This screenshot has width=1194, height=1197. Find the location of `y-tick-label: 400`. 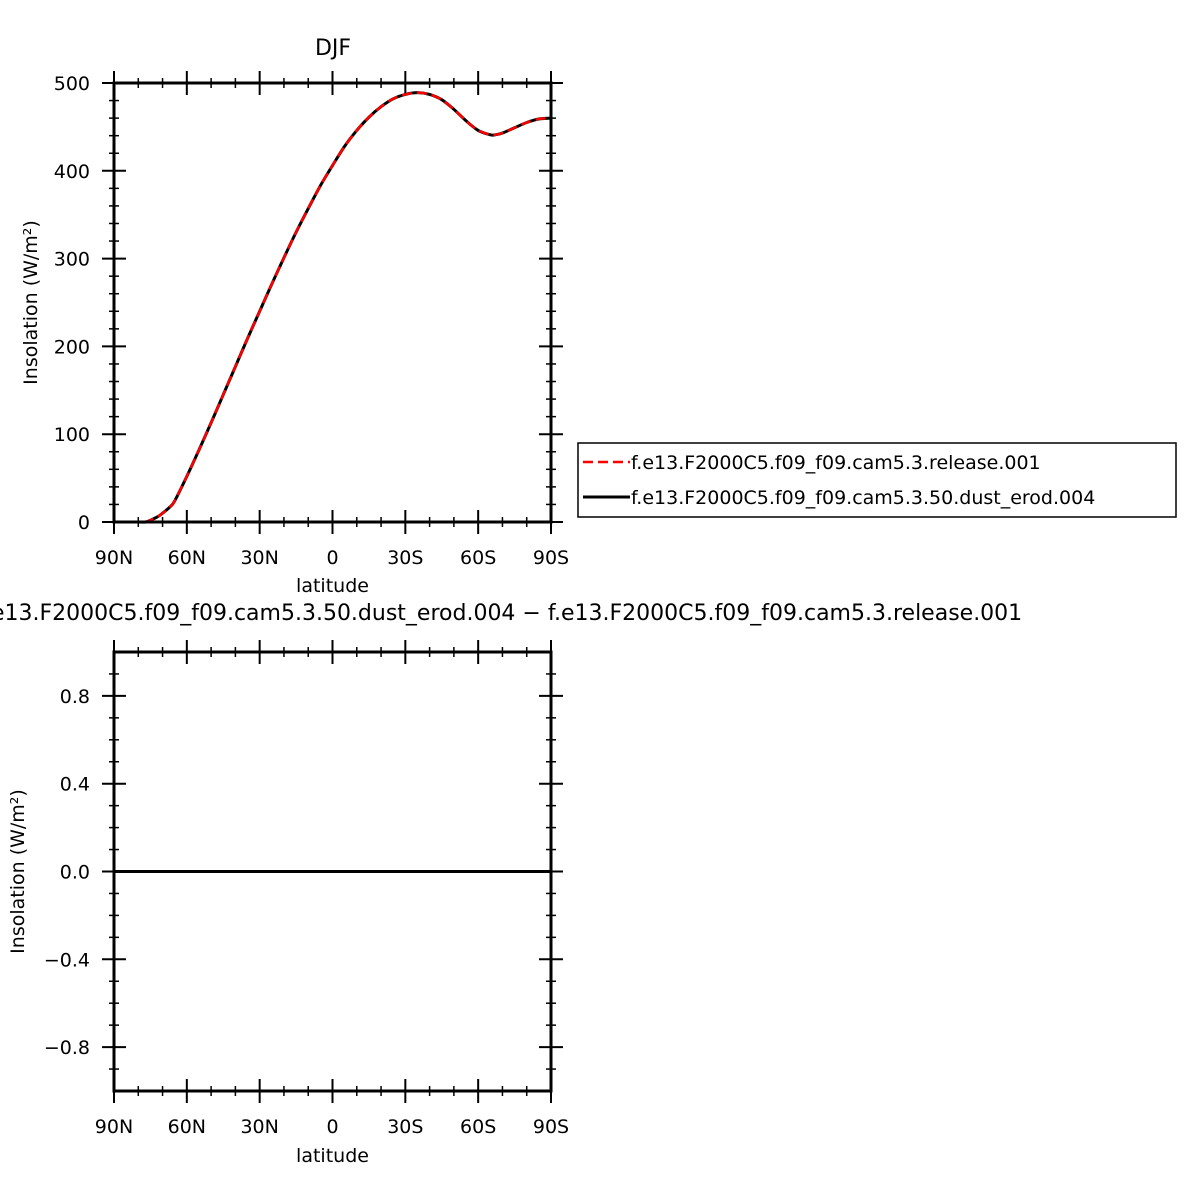

y-tick-label: 400 is located at coordinates (72, 172).